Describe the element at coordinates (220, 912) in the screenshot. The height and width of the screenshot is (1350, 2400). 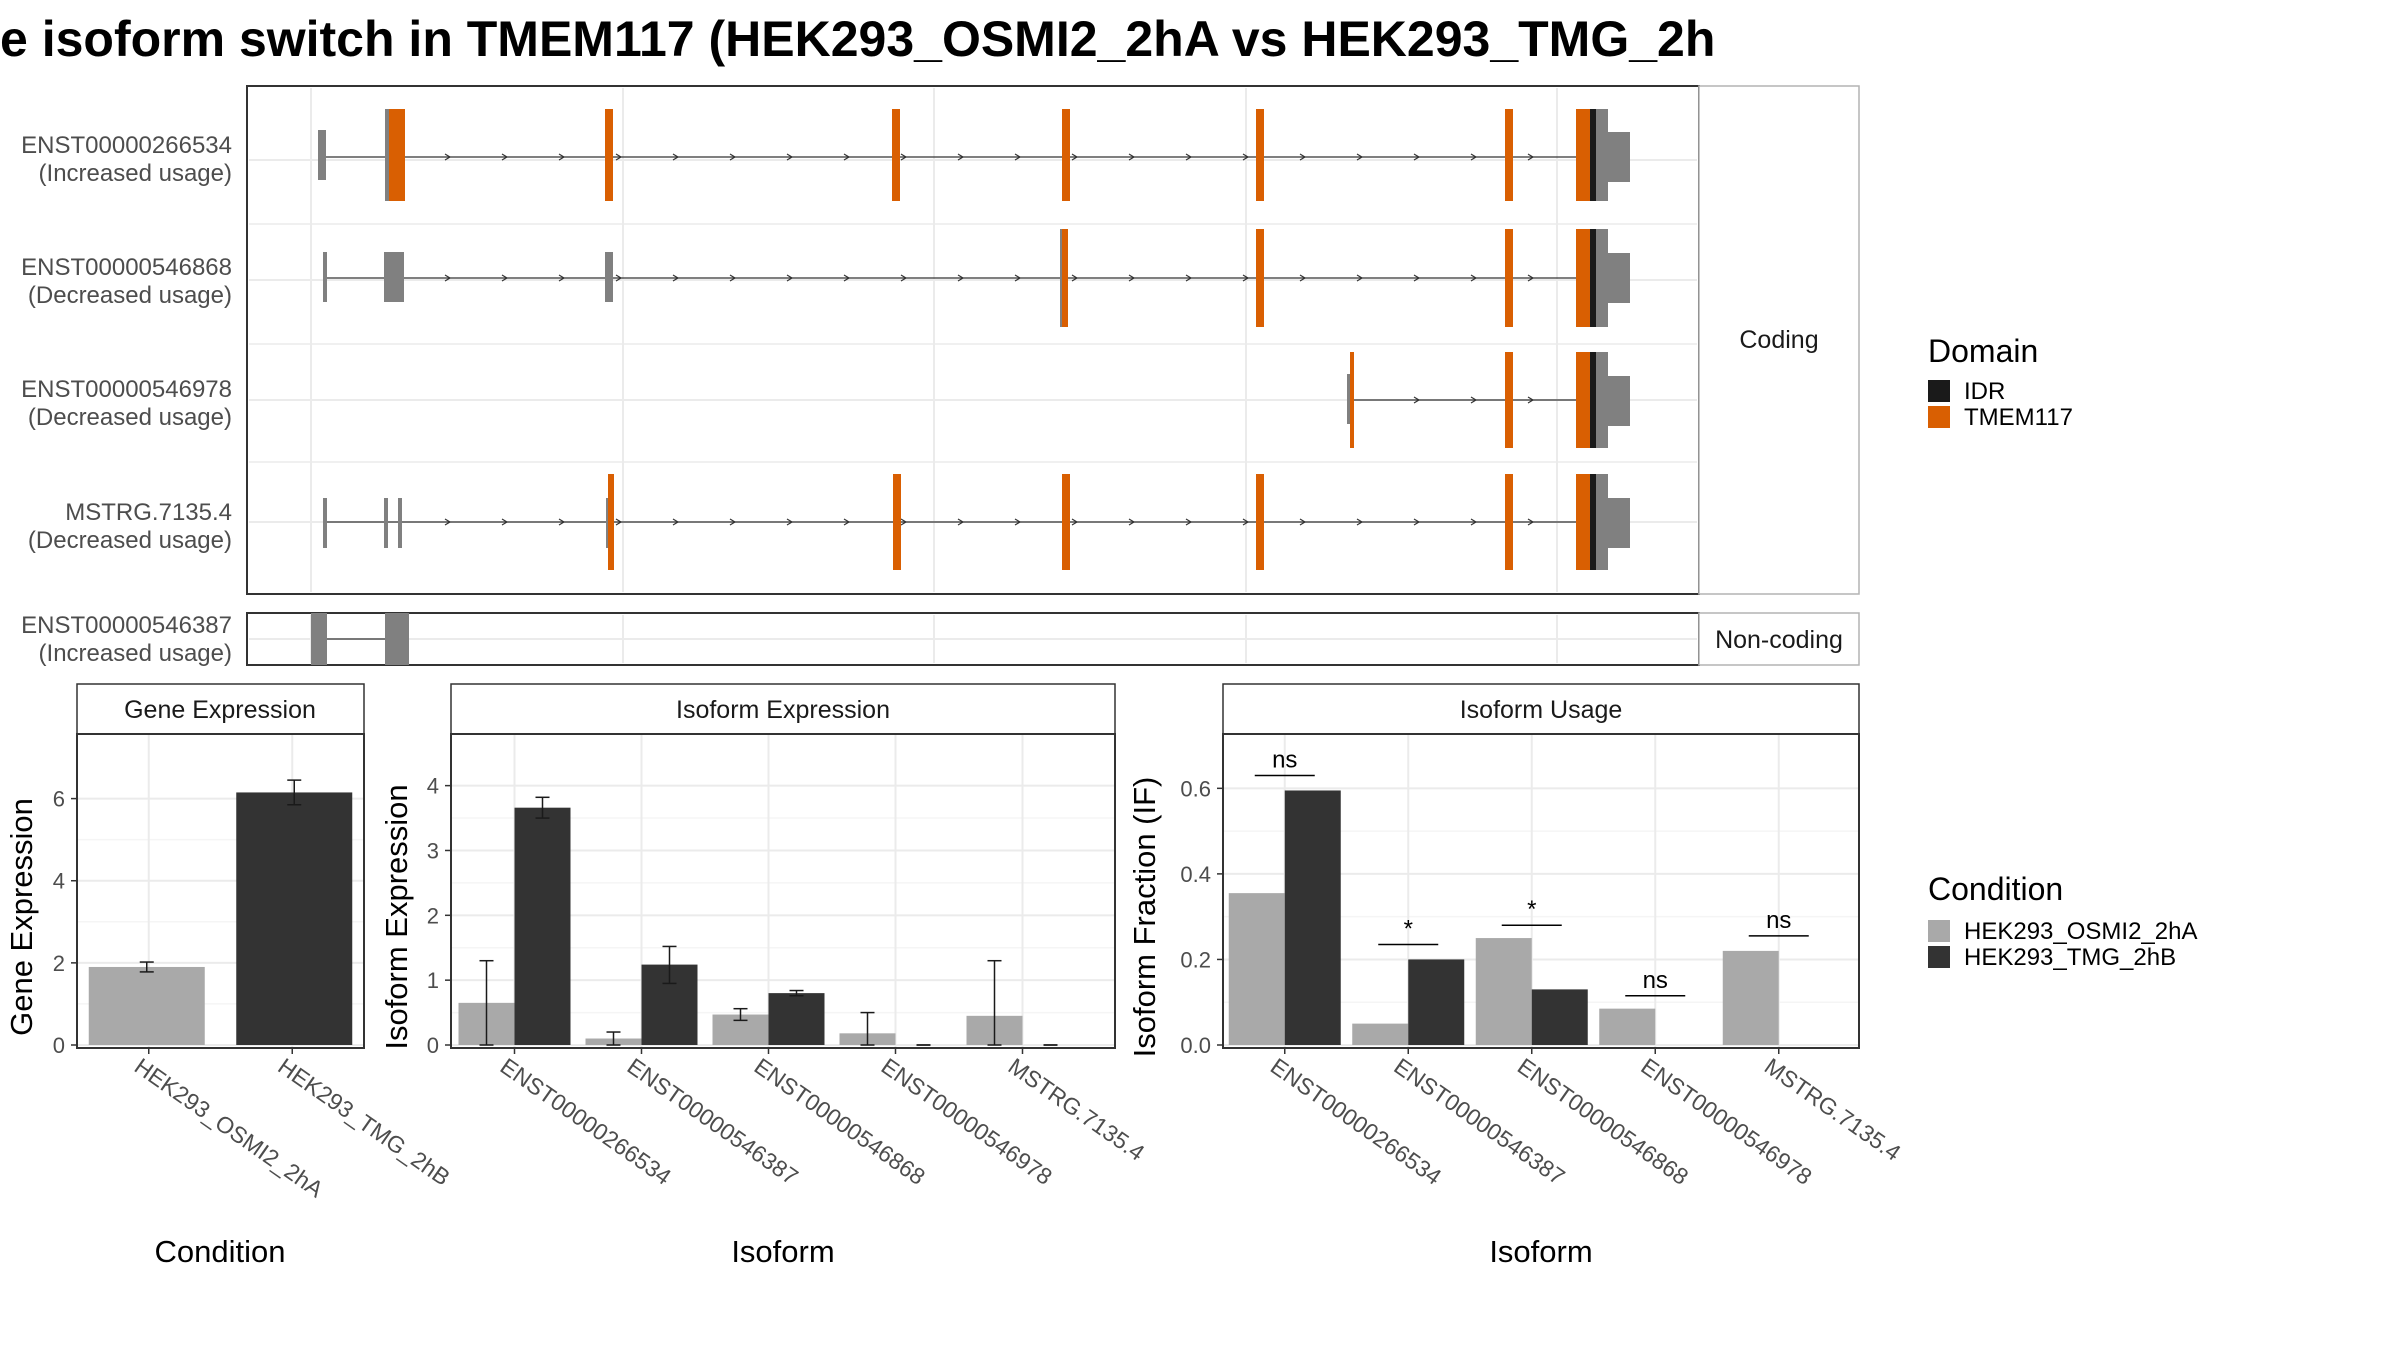
I see `bars` at that location.